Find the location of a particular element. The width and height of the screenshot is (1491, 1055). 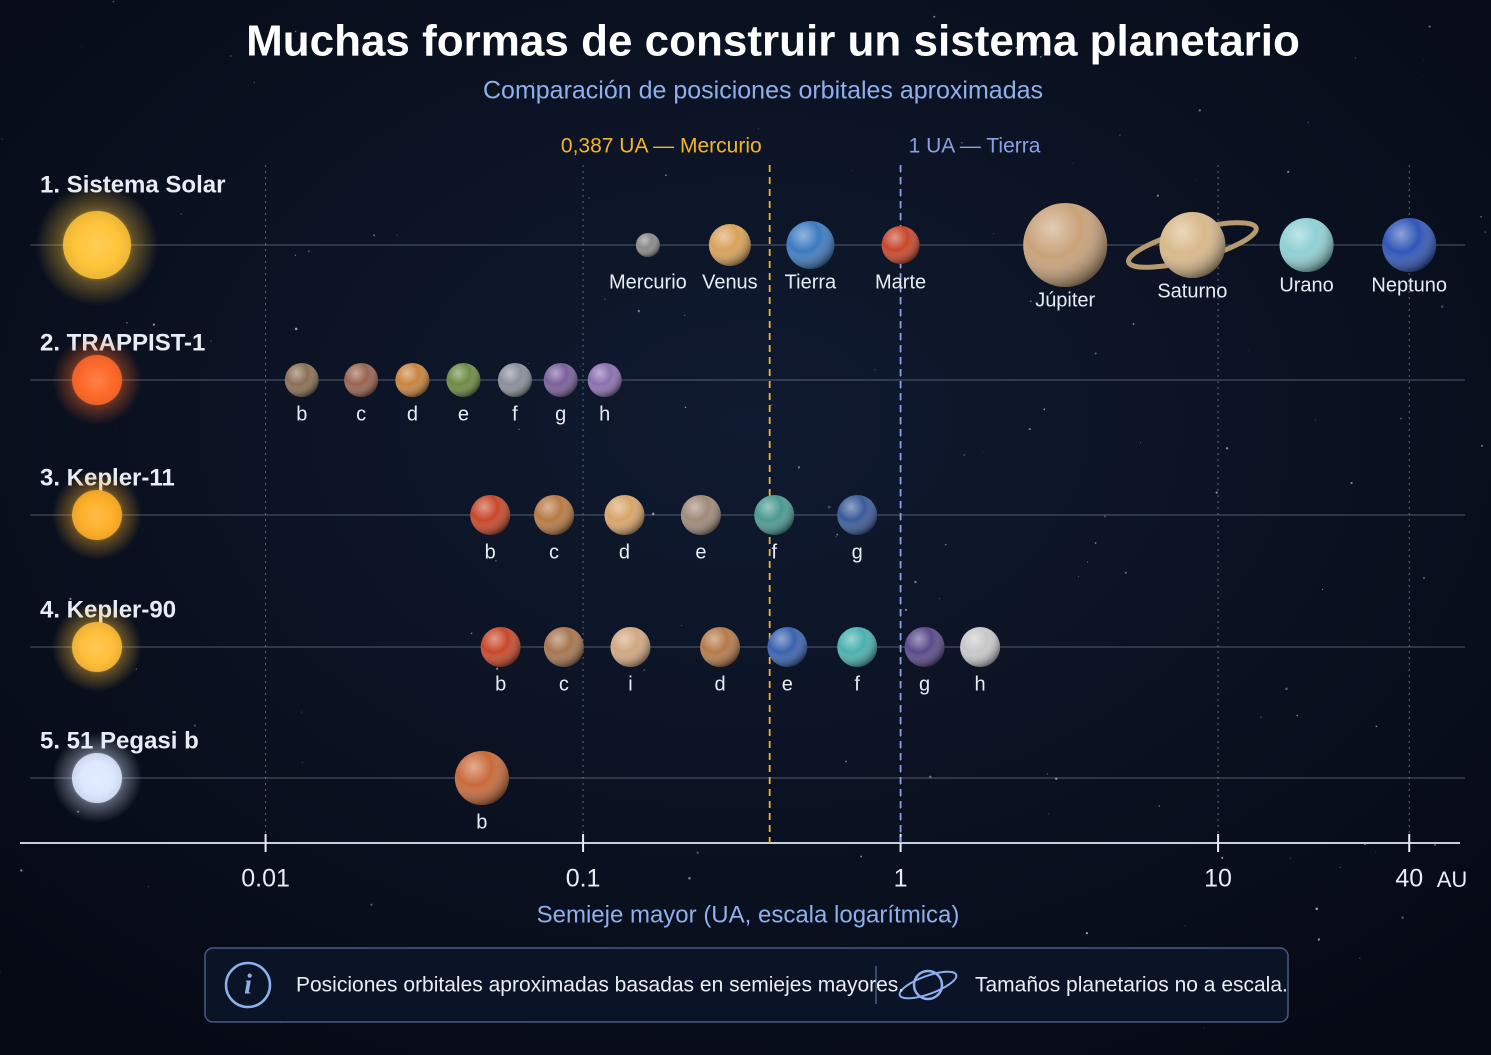

note-box is located at coordinates (746, 985).